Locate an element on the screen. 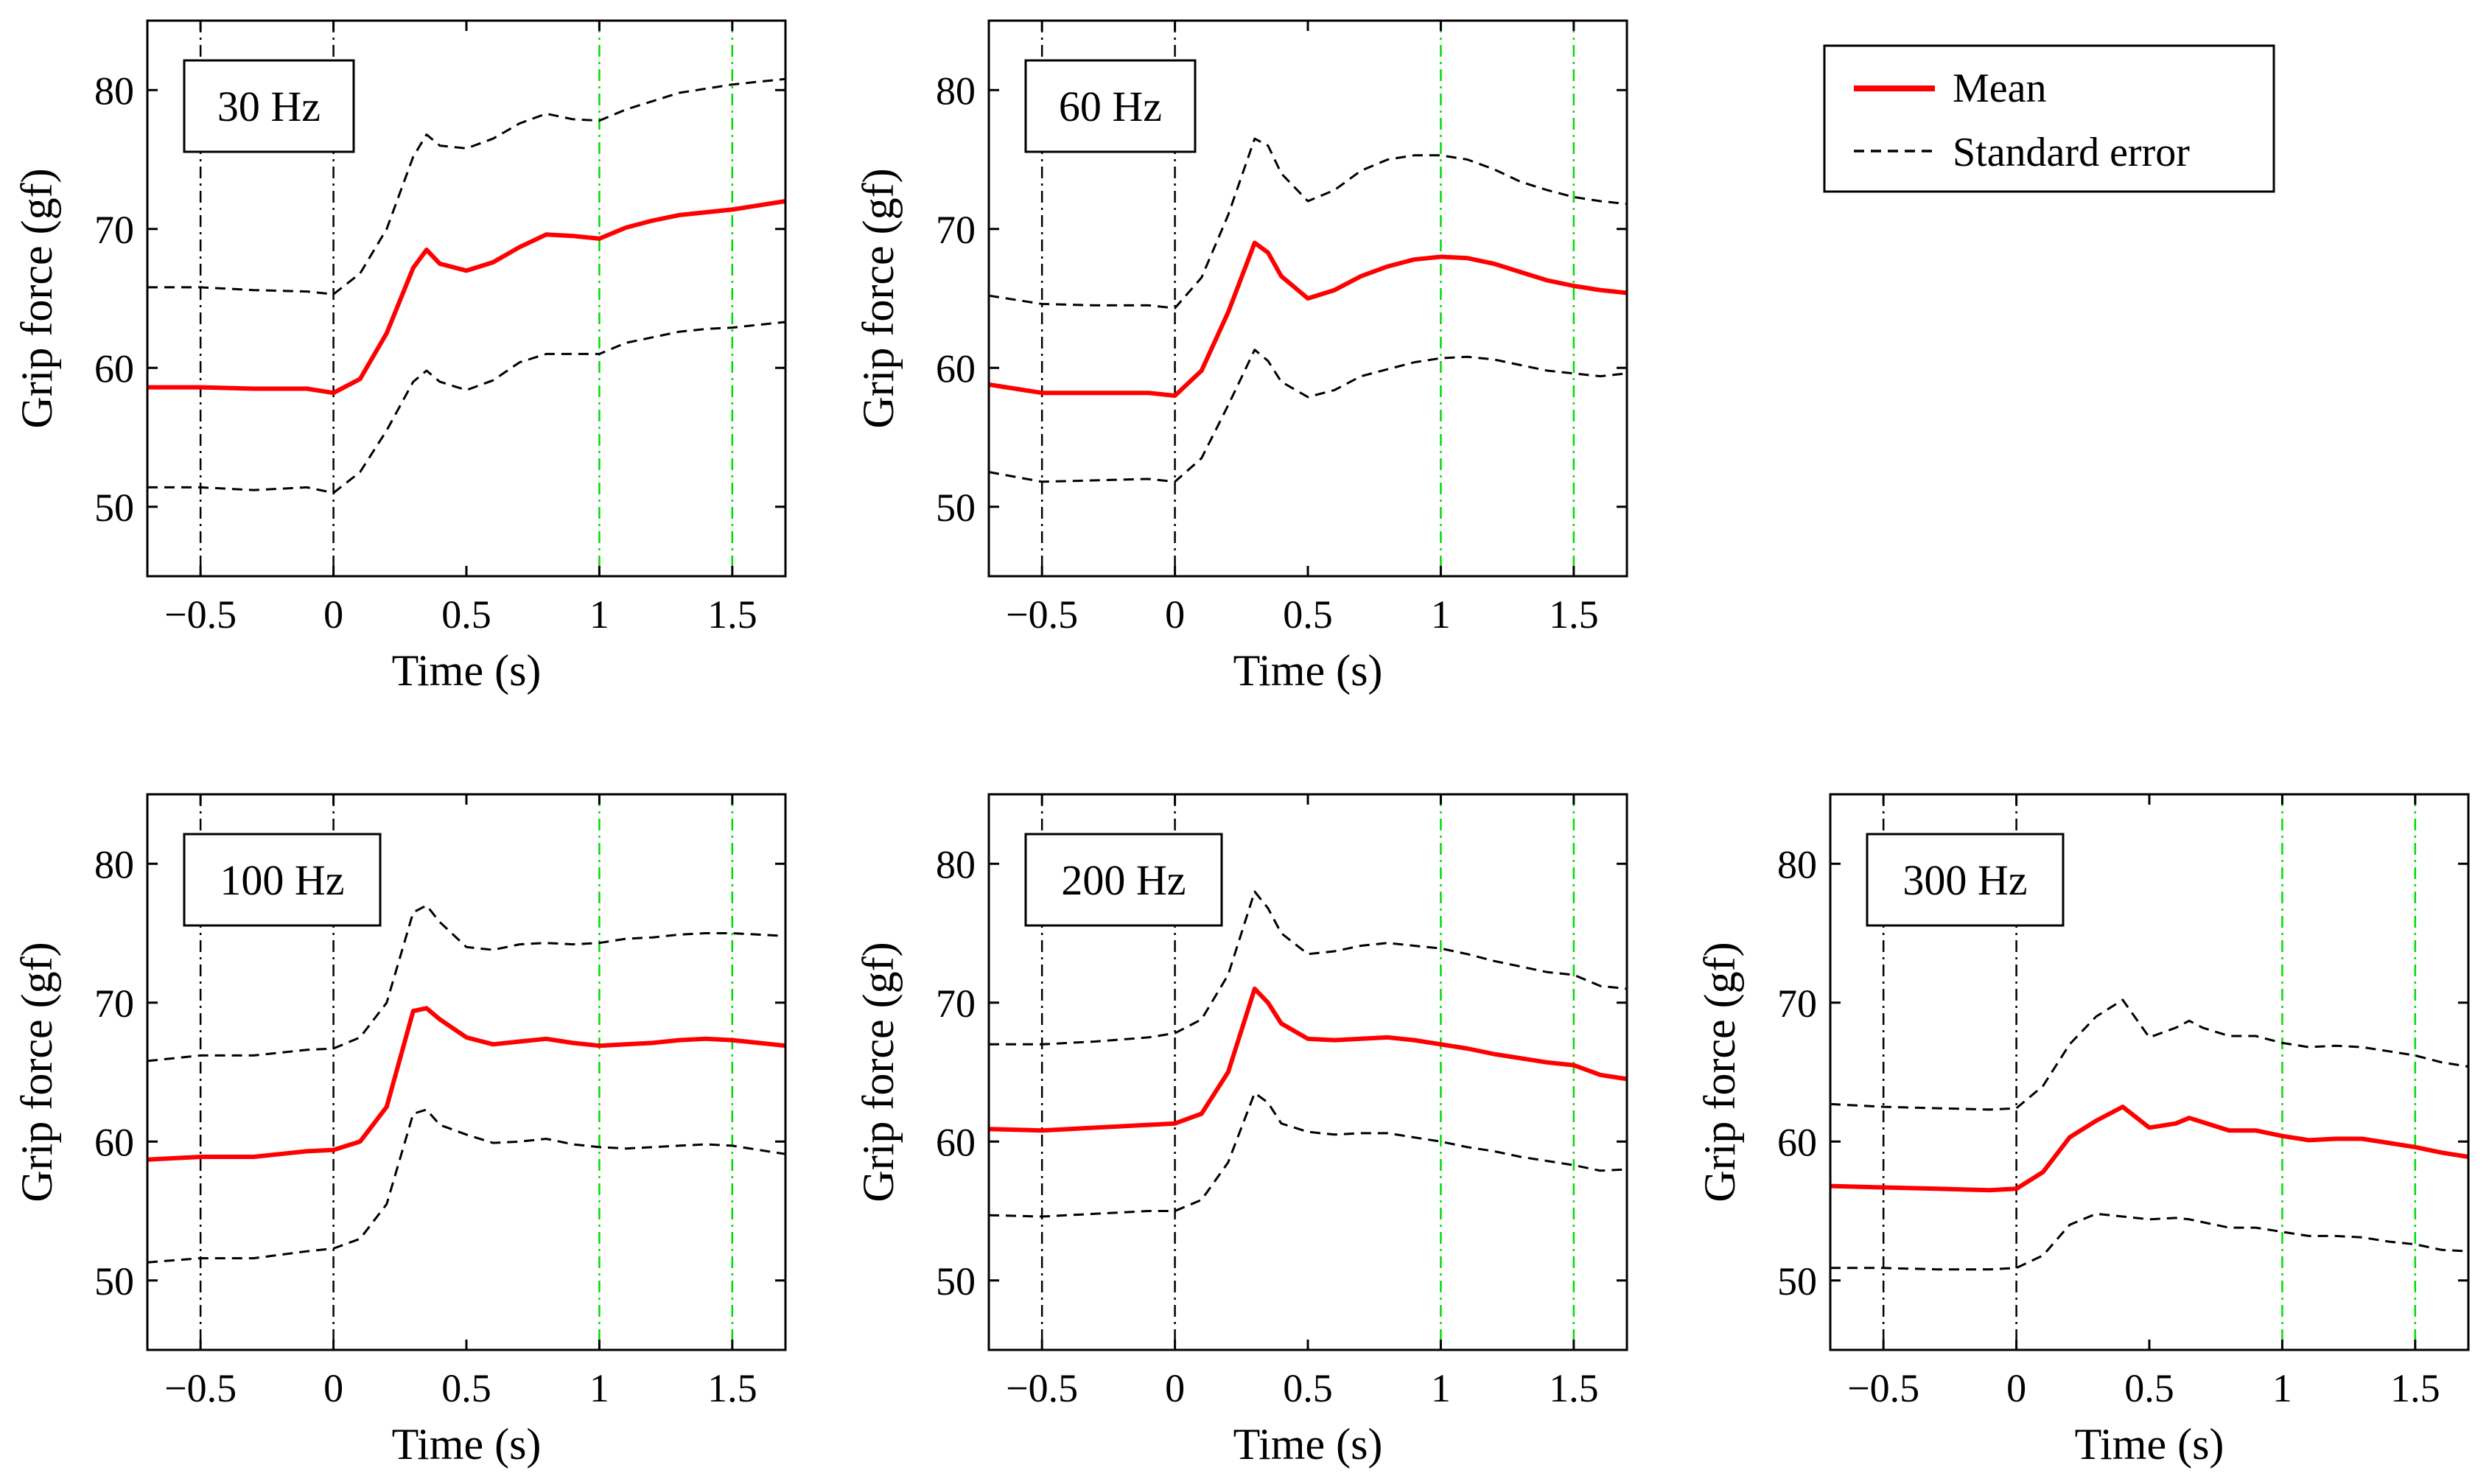 The width and height of the screenshot is (2489, 1484). legend-box is located at coordinates (2049, 118).